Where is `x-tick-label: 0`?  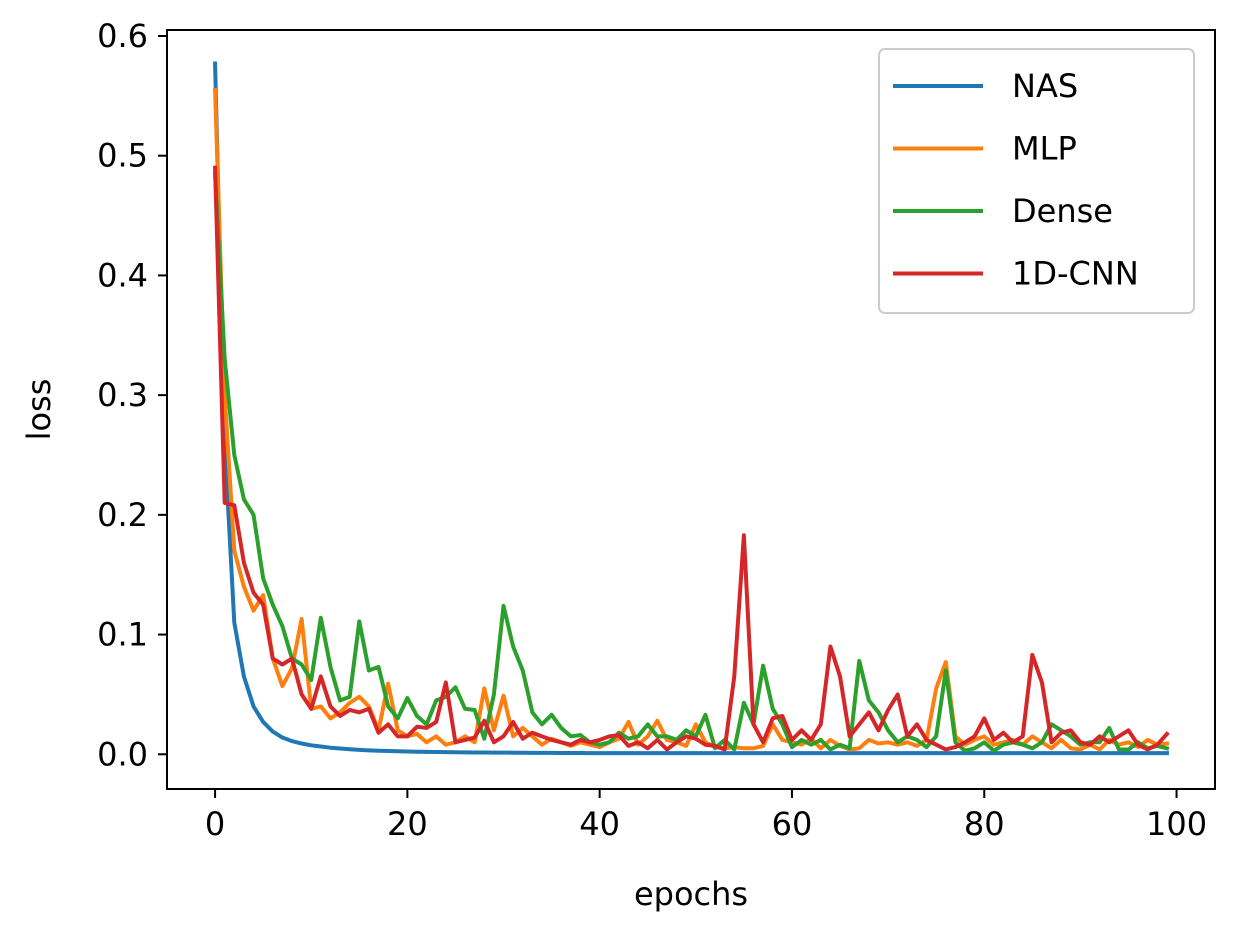 x-tick-label: 0 is located at coordinates (215, 824).